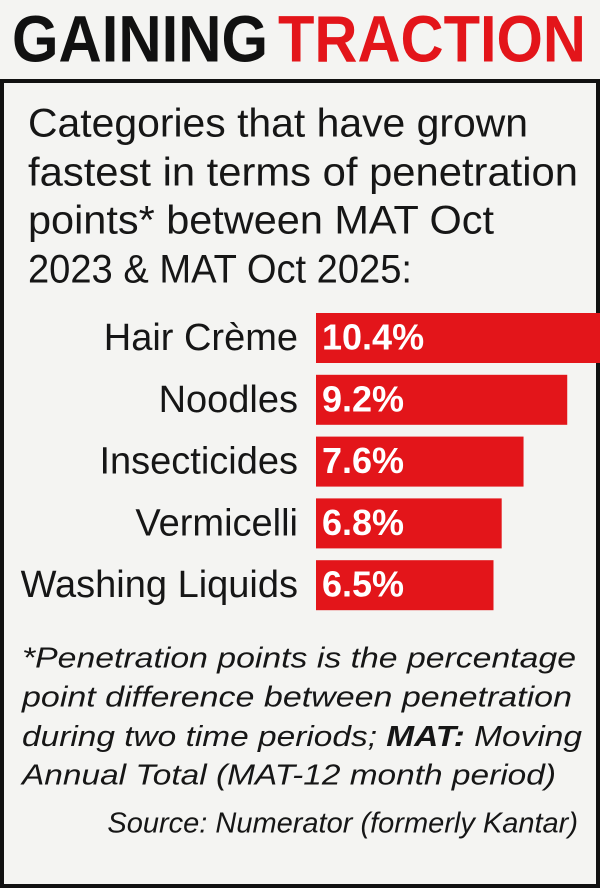 Image resolution: width=600 pixels, height=888 pixels. I want to click on category-label: Noodles, so click(228, 400).